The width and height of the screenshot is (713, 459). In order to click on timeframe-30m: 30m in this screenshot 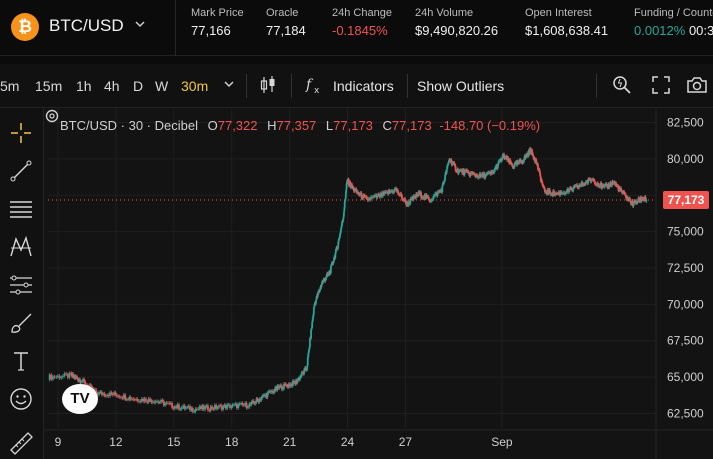, I will do `click(195, 86)`.